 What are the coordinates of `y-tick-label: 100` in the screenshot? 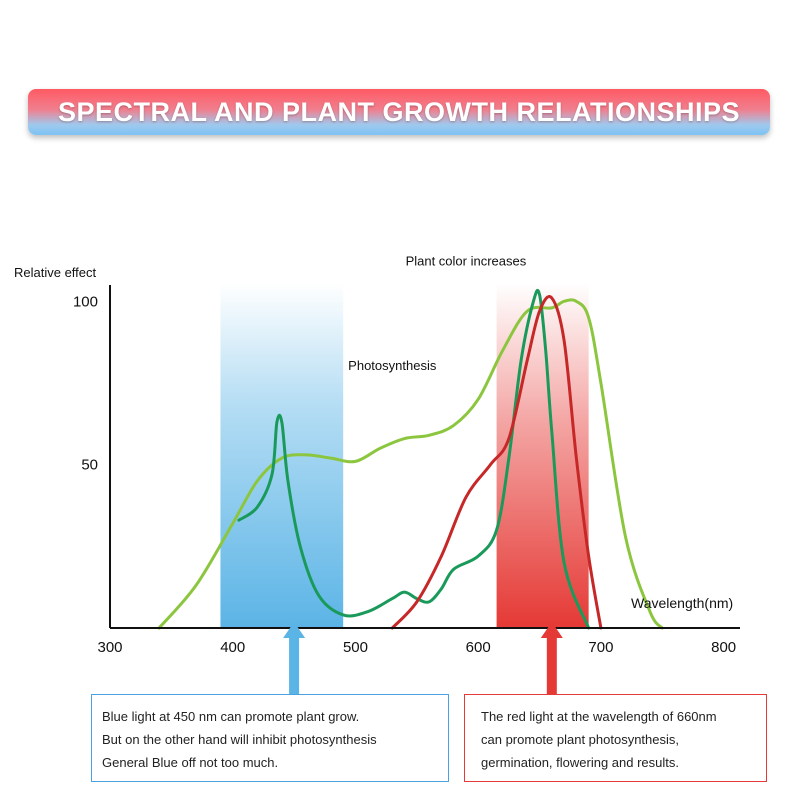 It's located at (85, 301).